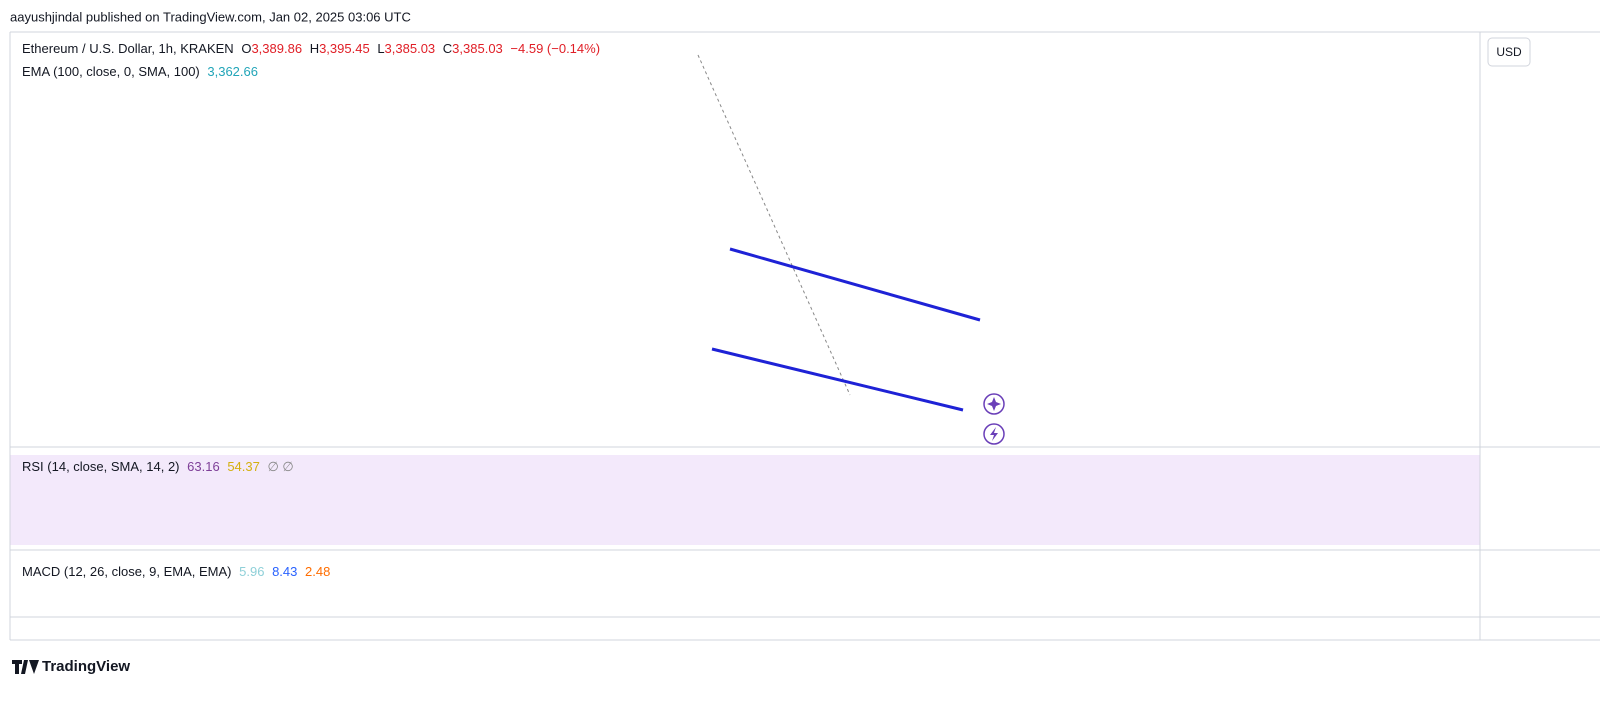 Image resolution: width=1600 pixels, height=702 pixels. Describe the element at coordinates (128, 48) in the screenshot. I see `symbol: Ethereum / U.S. Dollar, 1h, KRAKEN` at that location.